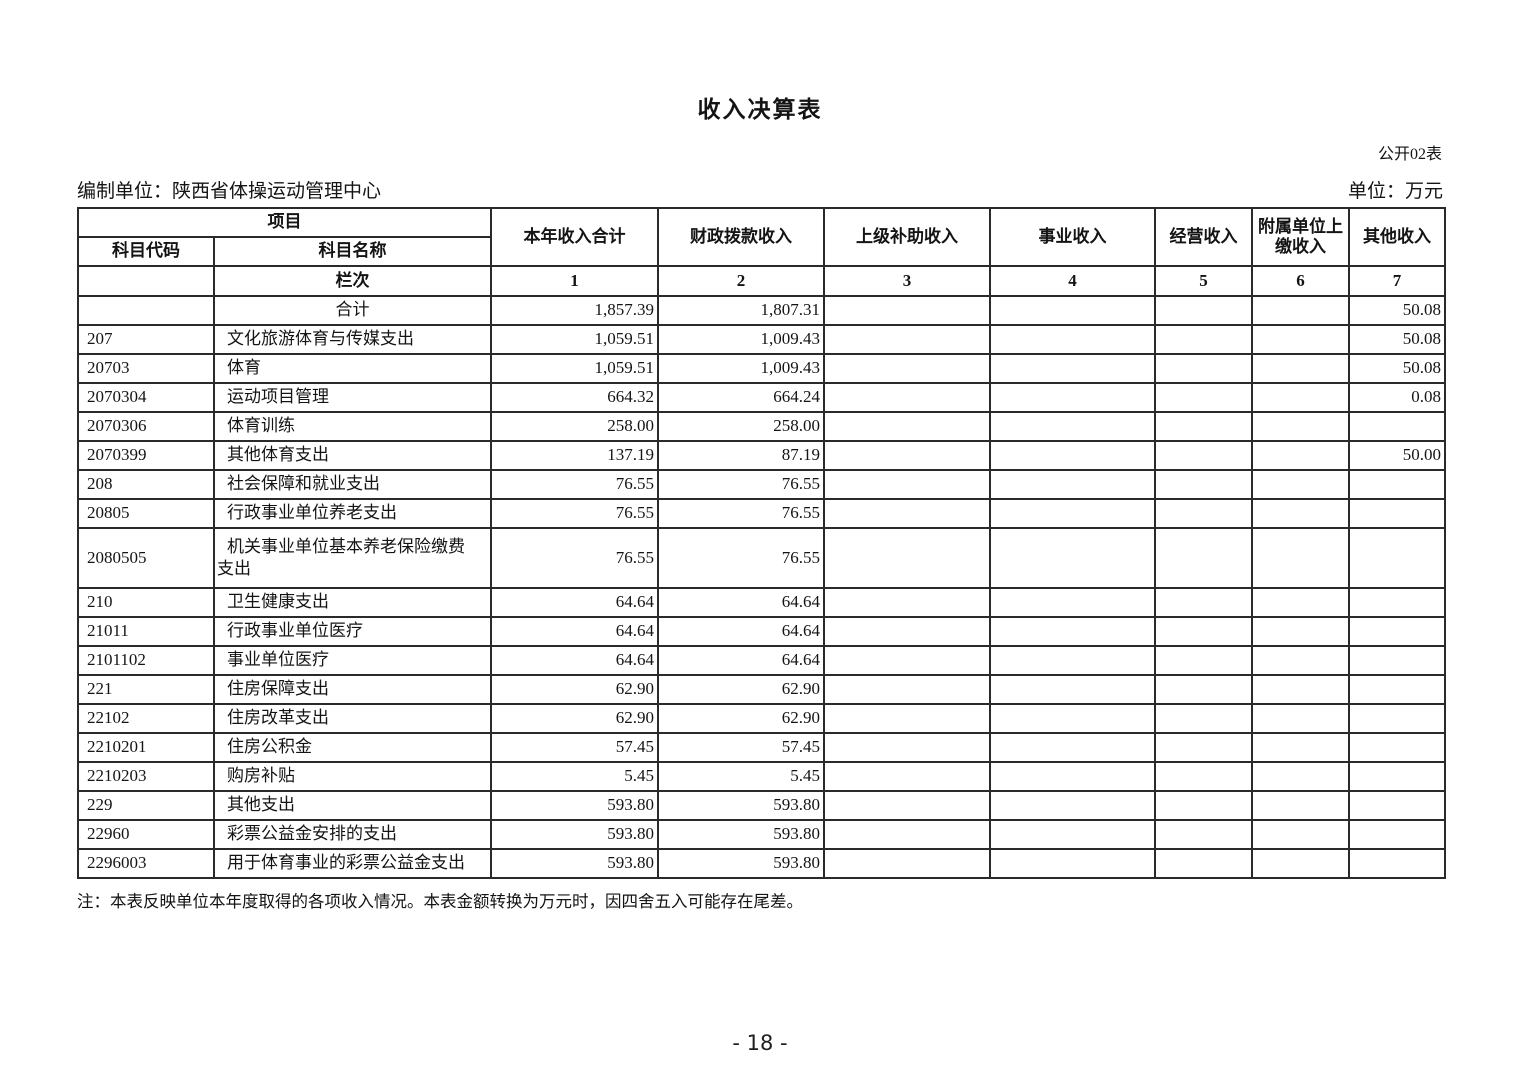  I want to click on cell-subject-code: 20703, so click(146, 368).